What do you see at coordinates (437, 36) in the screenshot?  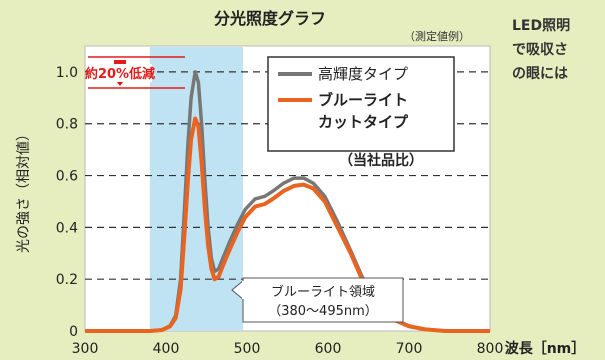 I see `chart-subtitle: （測定値例）` at bounding box center [437, 36].